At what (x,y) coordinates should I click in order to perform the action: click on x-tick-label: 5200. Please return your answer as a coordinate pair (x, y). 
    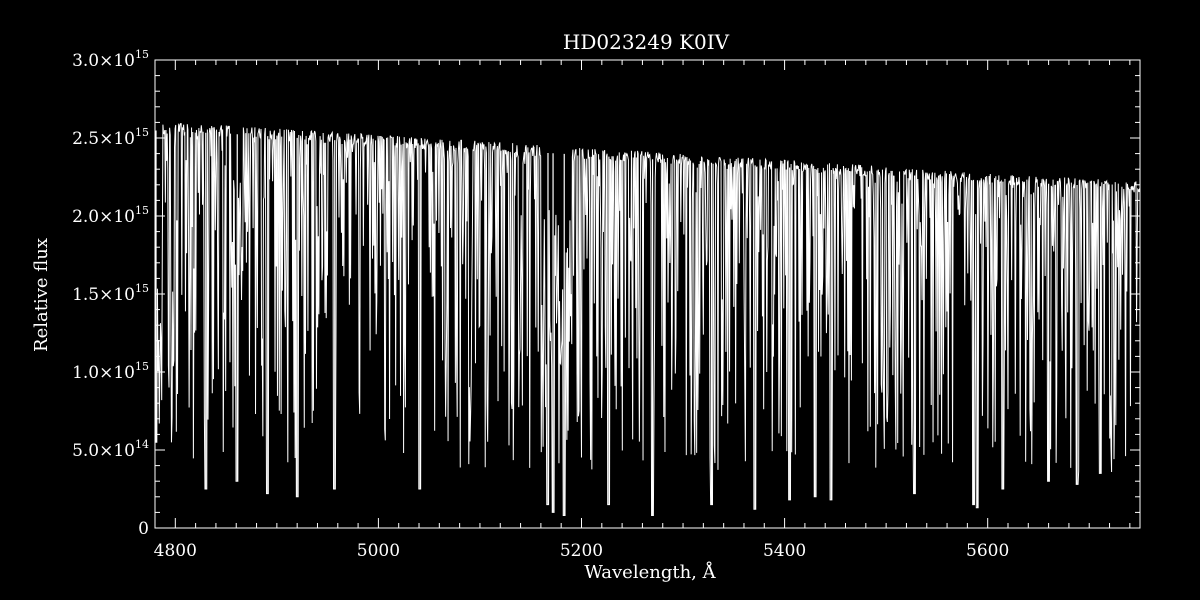
    Looking at the image, I should click on (581, 551).